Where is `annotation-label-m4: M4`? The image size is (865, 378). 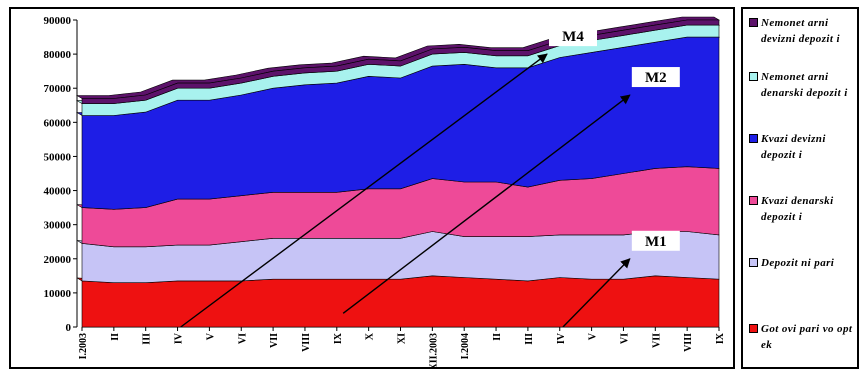 annotation-label-m4: M4 is located at coordinates (573, 37).